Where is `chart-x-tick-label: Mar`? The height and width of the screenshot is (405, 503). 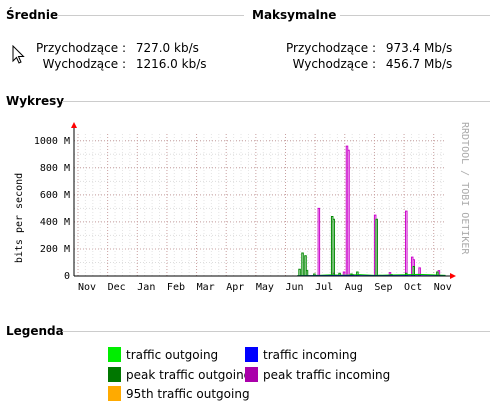
chart-x-tick-label: Mar is located at coordinates (206, 287).